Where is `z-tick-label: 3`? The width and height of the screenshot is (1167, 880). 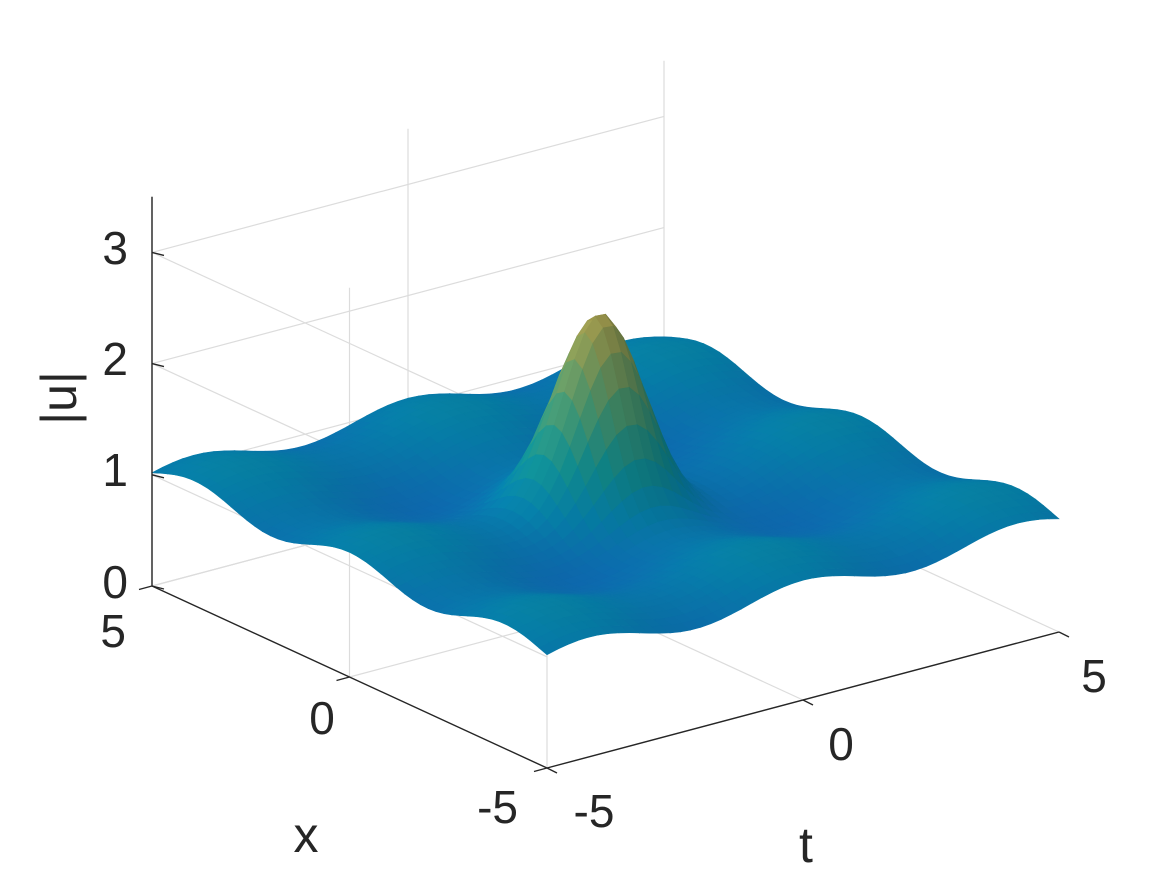
z-tick-label: 3 is located at coordinates (115, 248).